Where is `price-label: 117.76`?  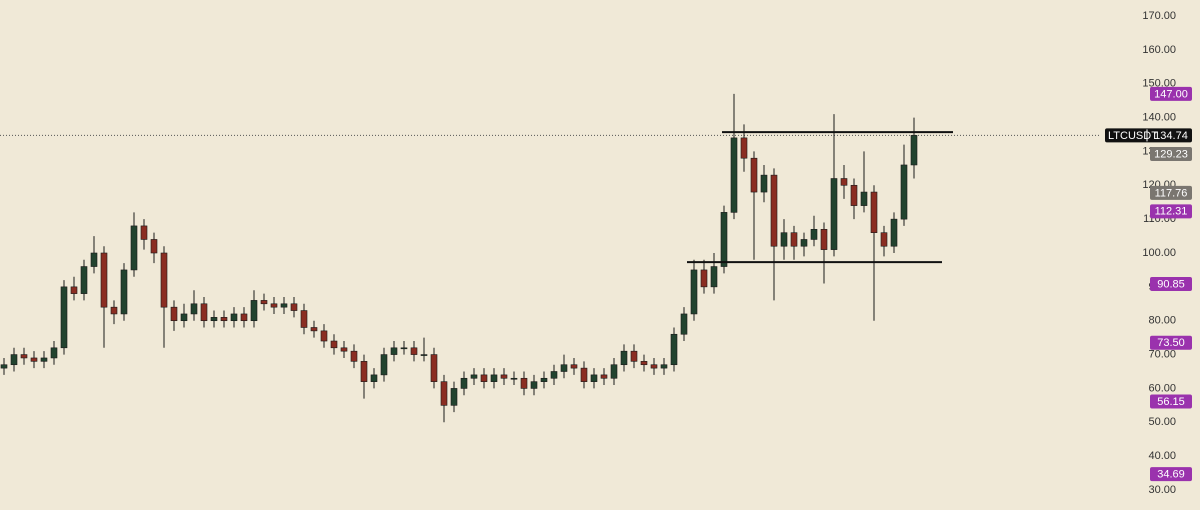
price-label: 117.76 is located at coordinates (1171, 193).